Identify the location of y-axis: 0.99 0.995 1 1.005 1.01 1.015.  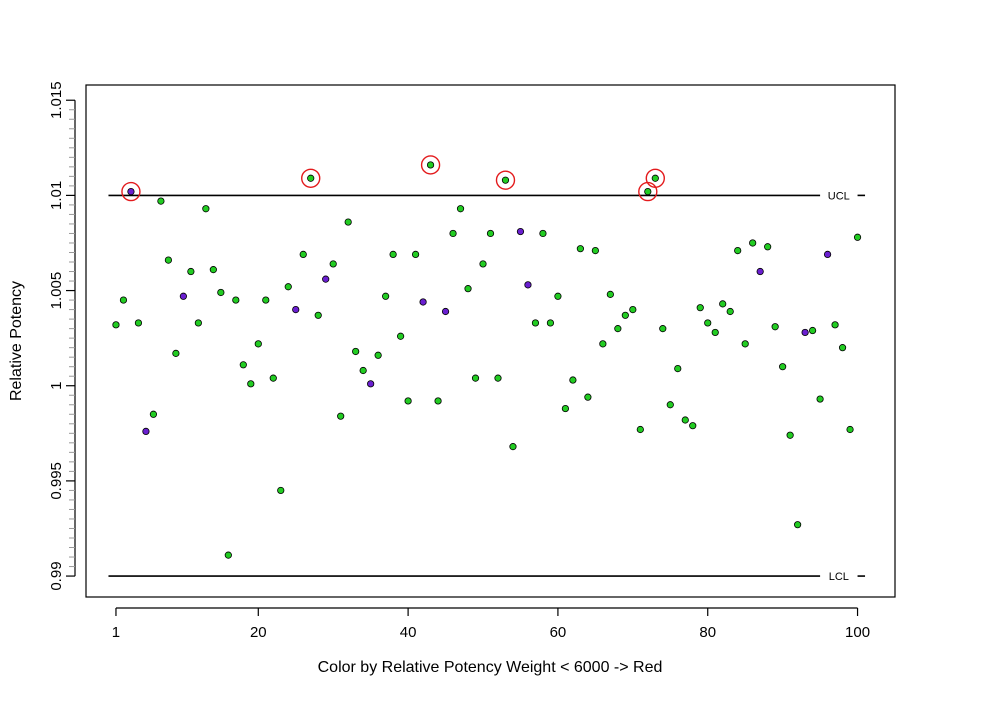
(62, 336).